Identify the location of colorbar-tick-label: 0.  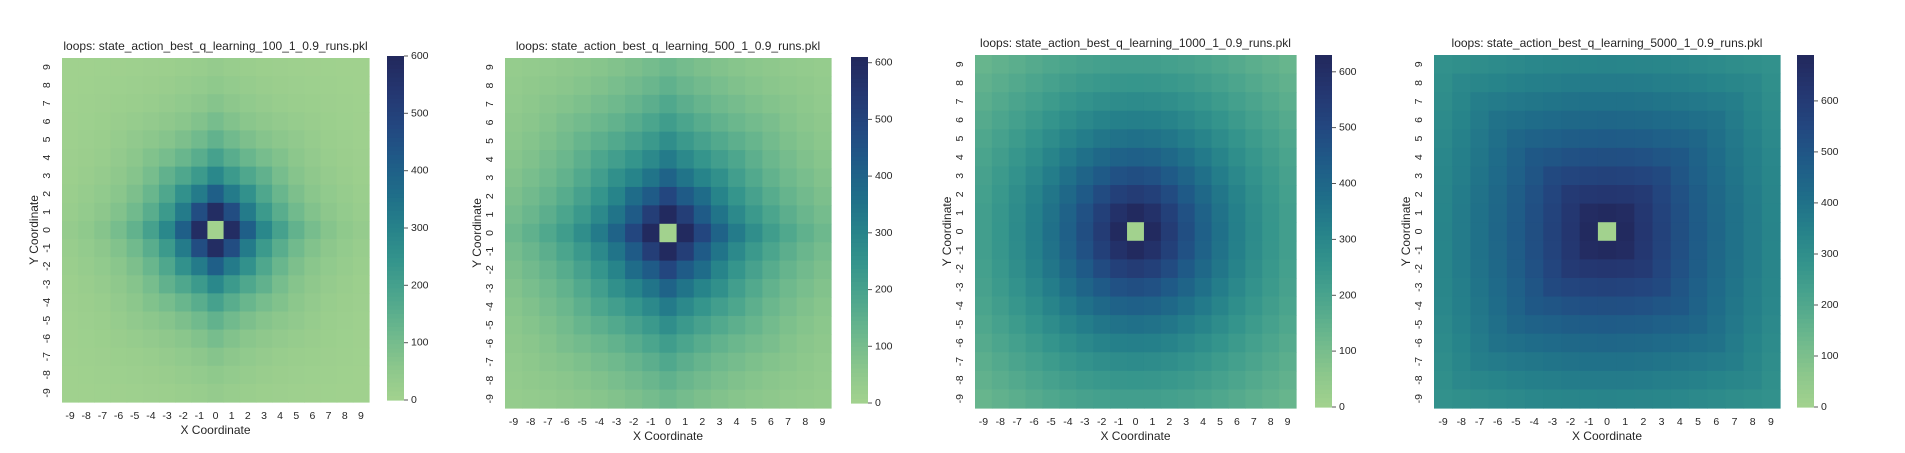
(878, 403).